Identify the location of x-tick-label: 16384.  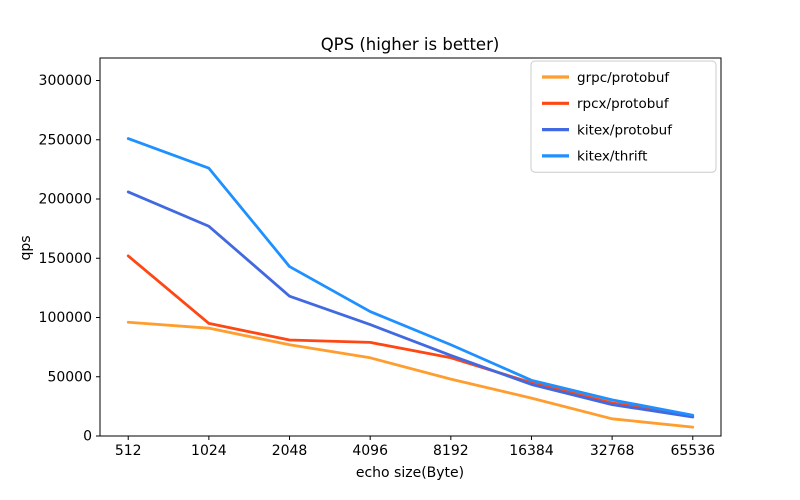
(531, 451).